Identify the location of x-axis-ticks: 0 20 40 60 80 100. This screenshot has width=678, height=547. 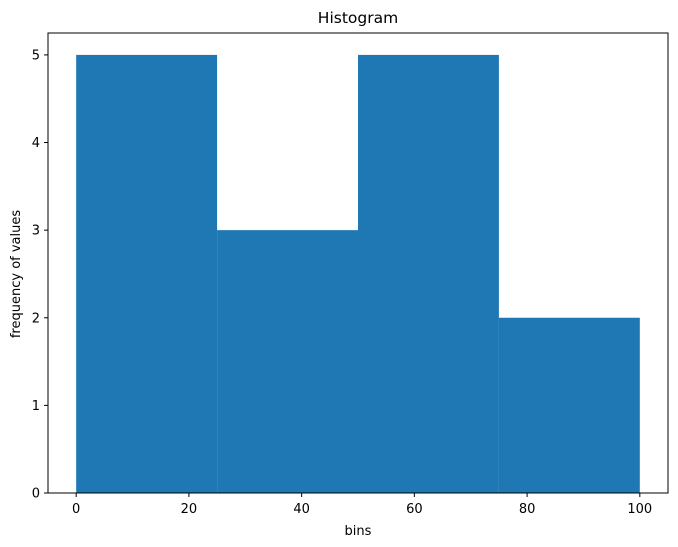
(362, 505).